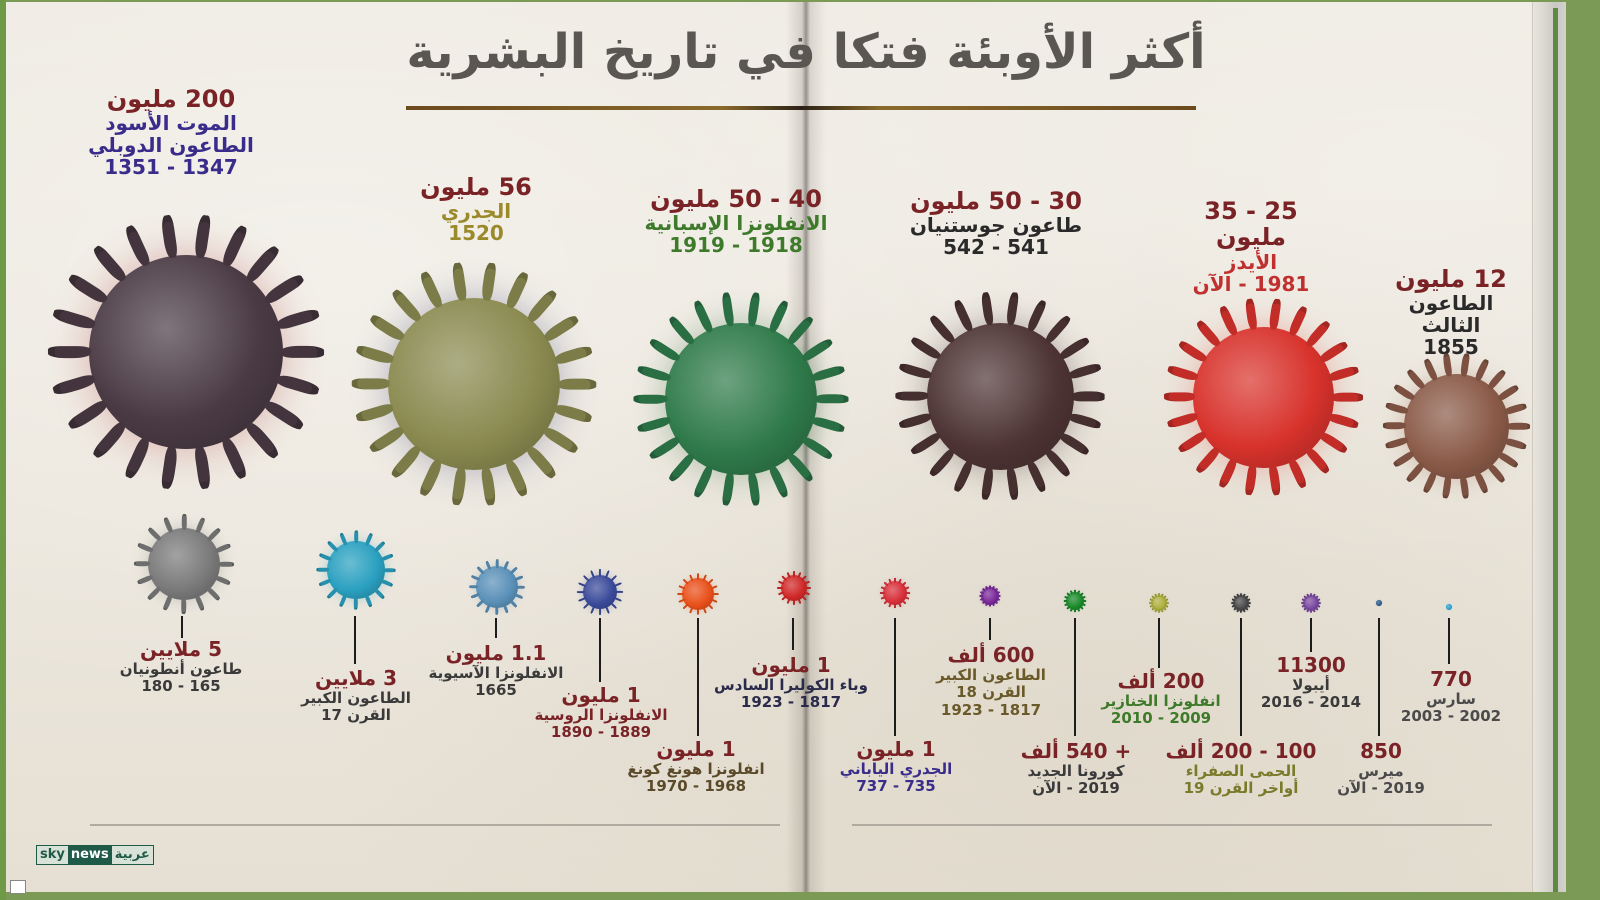 The height and width of the screenshot is (900, 1600). Describe the element at coordinates (996, 247) in the screenshot. I see `pandemic-years: 541 - 542` at that location.